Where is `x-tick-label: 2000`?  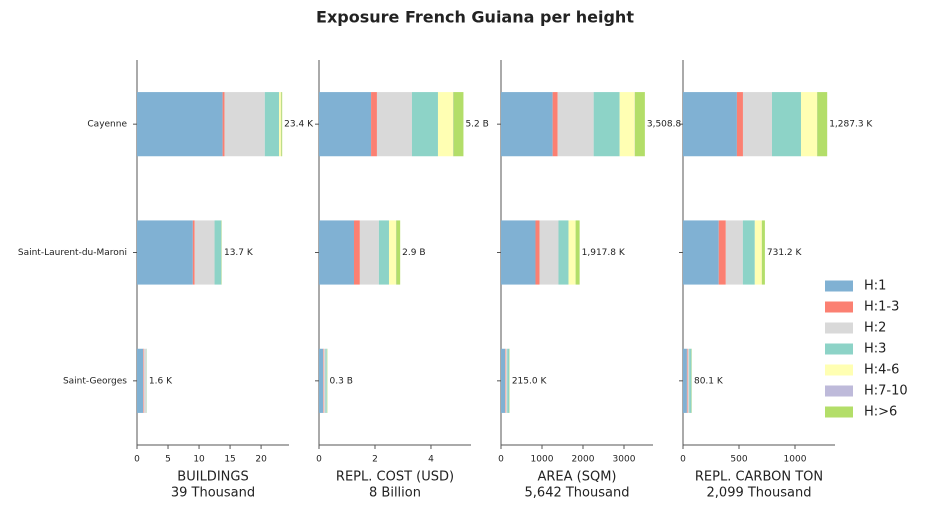
x-tick-label: 2000 is located at coordinates (583, 460).